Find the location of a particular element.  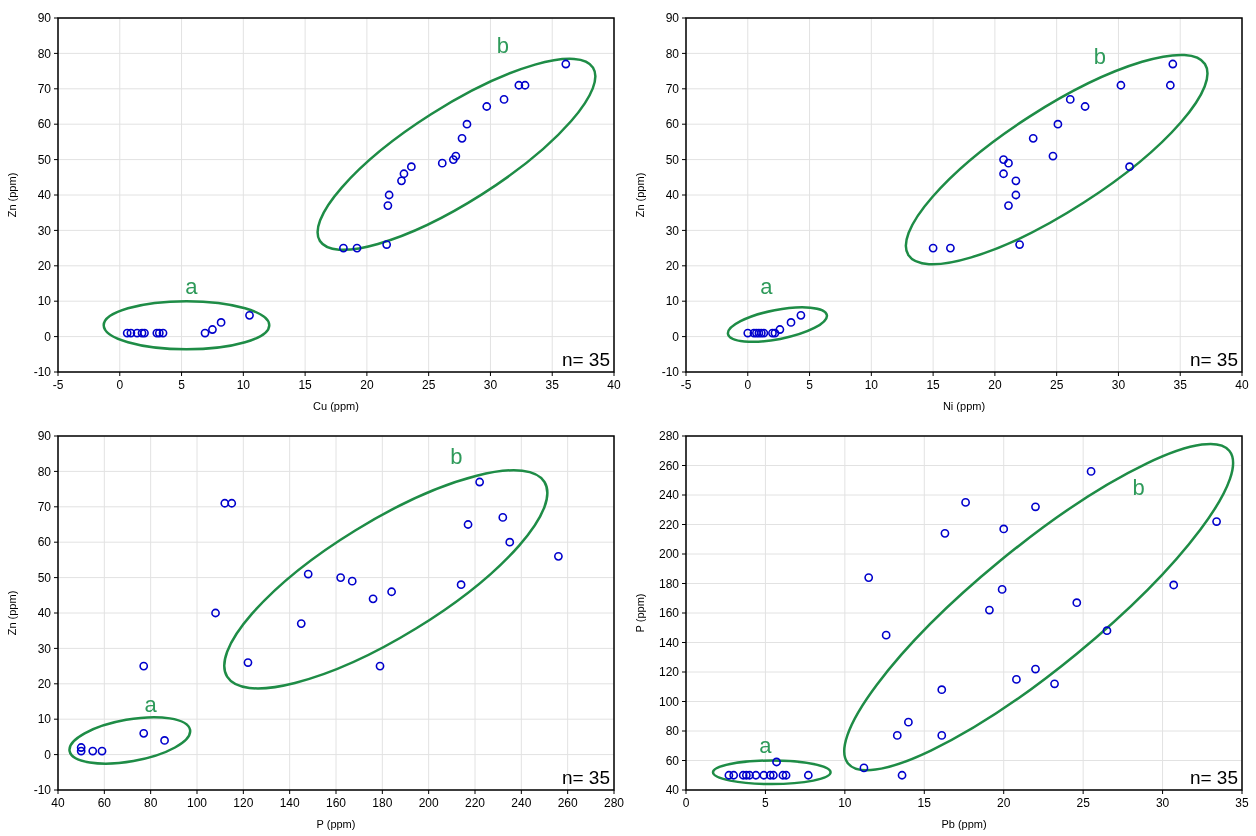

y-tick-label: -10 is located at coordinates (42, 372).